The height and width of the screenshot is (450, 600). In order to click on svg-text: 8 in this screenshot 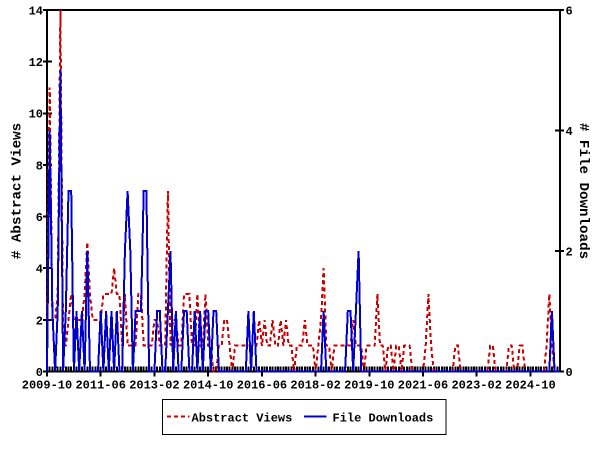, I will do `click(39, 166)`.